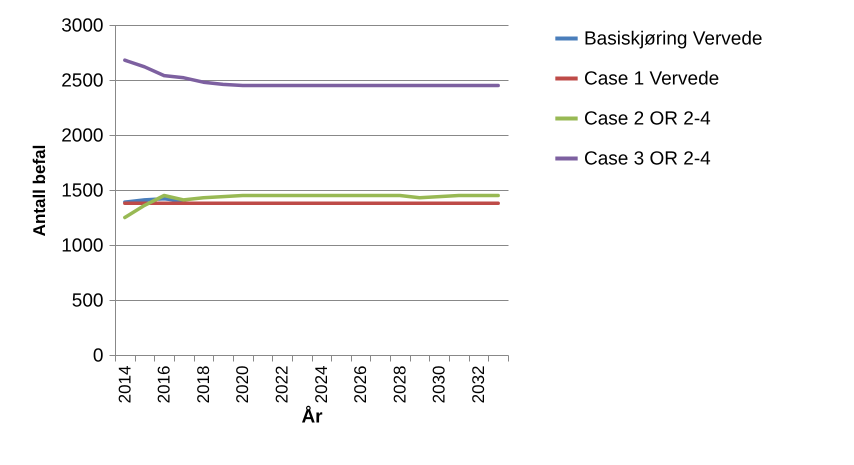 This screenshot has height=465, width=854. I want to click on y-tick-label: 2500, so click(82, 81).